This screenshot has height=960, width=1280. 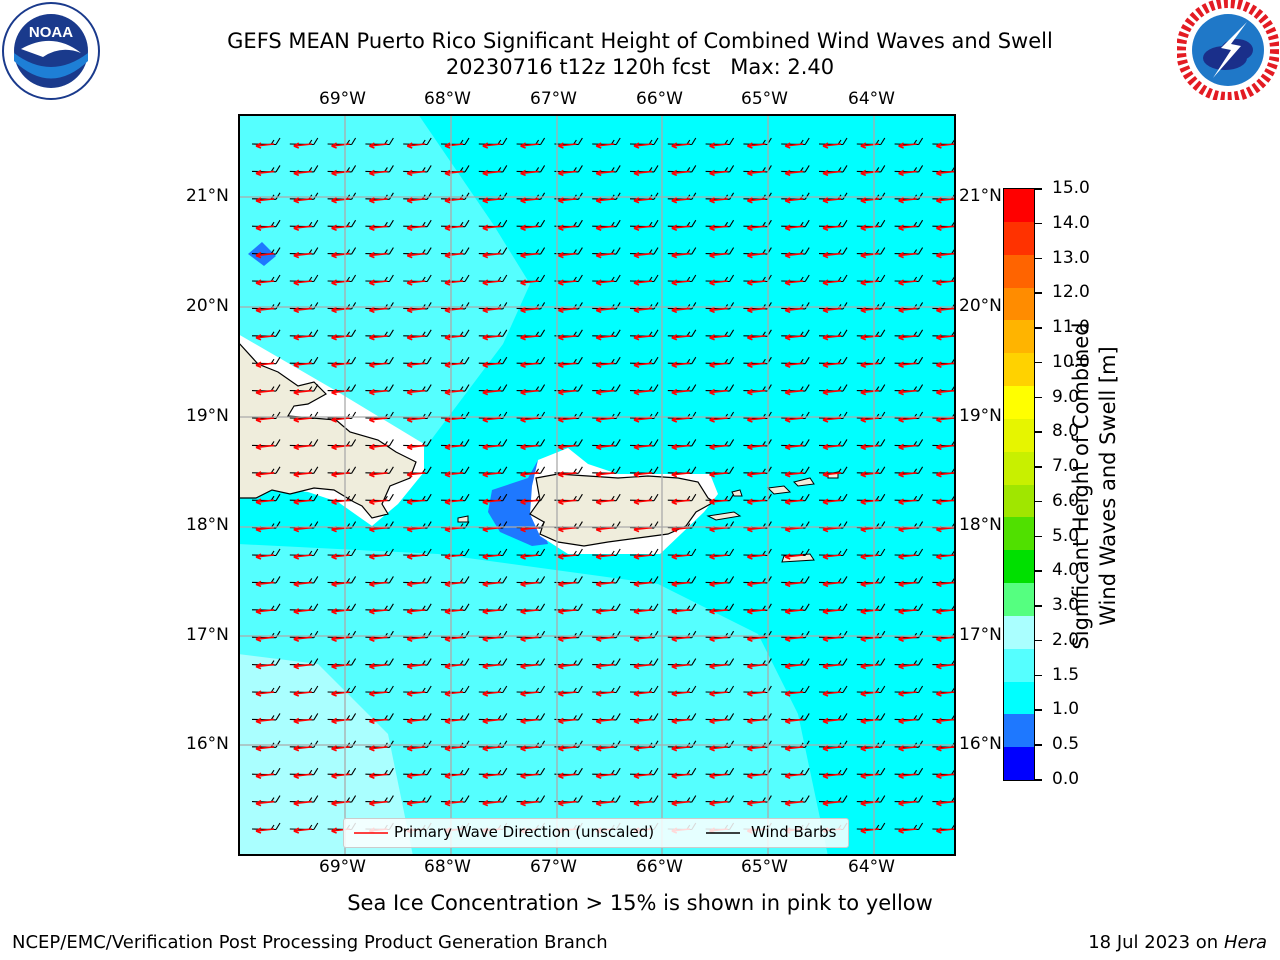 What do you see at coordinates (207, 635) in the screenshot?
I see `lat-label-left: 17°N` at bounding box center [207, 635].